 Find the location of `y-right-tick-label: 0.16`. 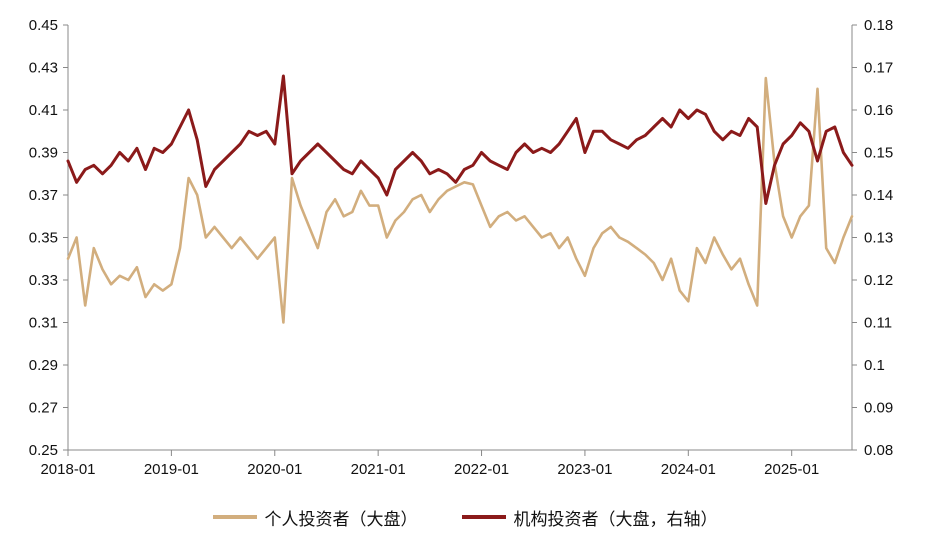

y-right-tick-label: 0.16 is located at coordinates (878, 110).